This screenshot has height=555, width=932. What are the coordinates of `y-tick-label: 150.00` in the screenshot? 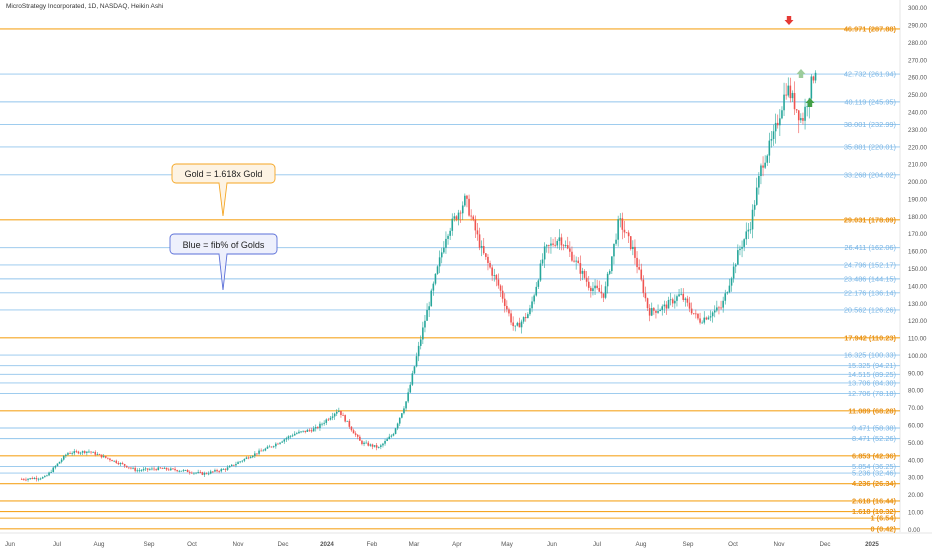 It's located at (917, 269).